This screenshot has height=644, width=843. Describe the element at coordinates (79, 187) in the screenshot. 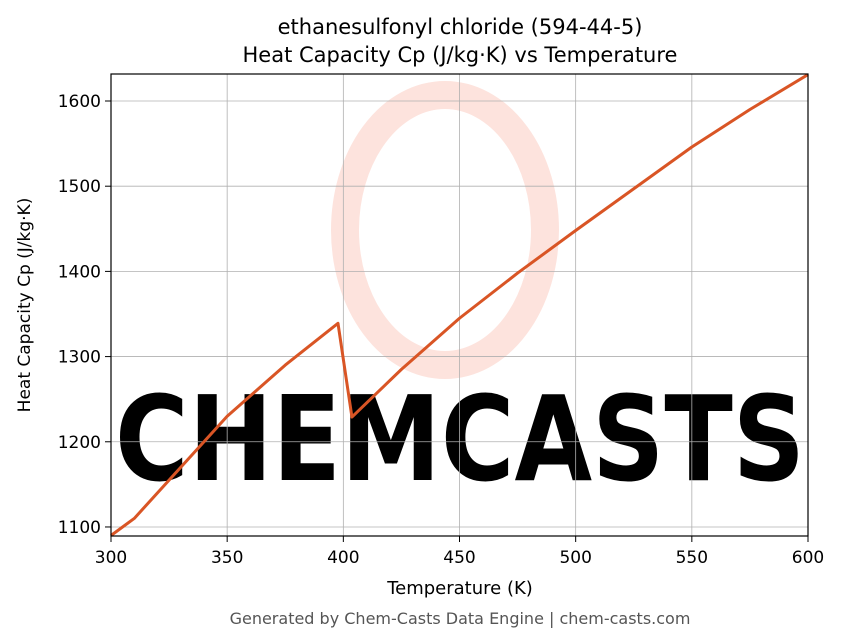

I see `y-tick-label: 1500` at that location.